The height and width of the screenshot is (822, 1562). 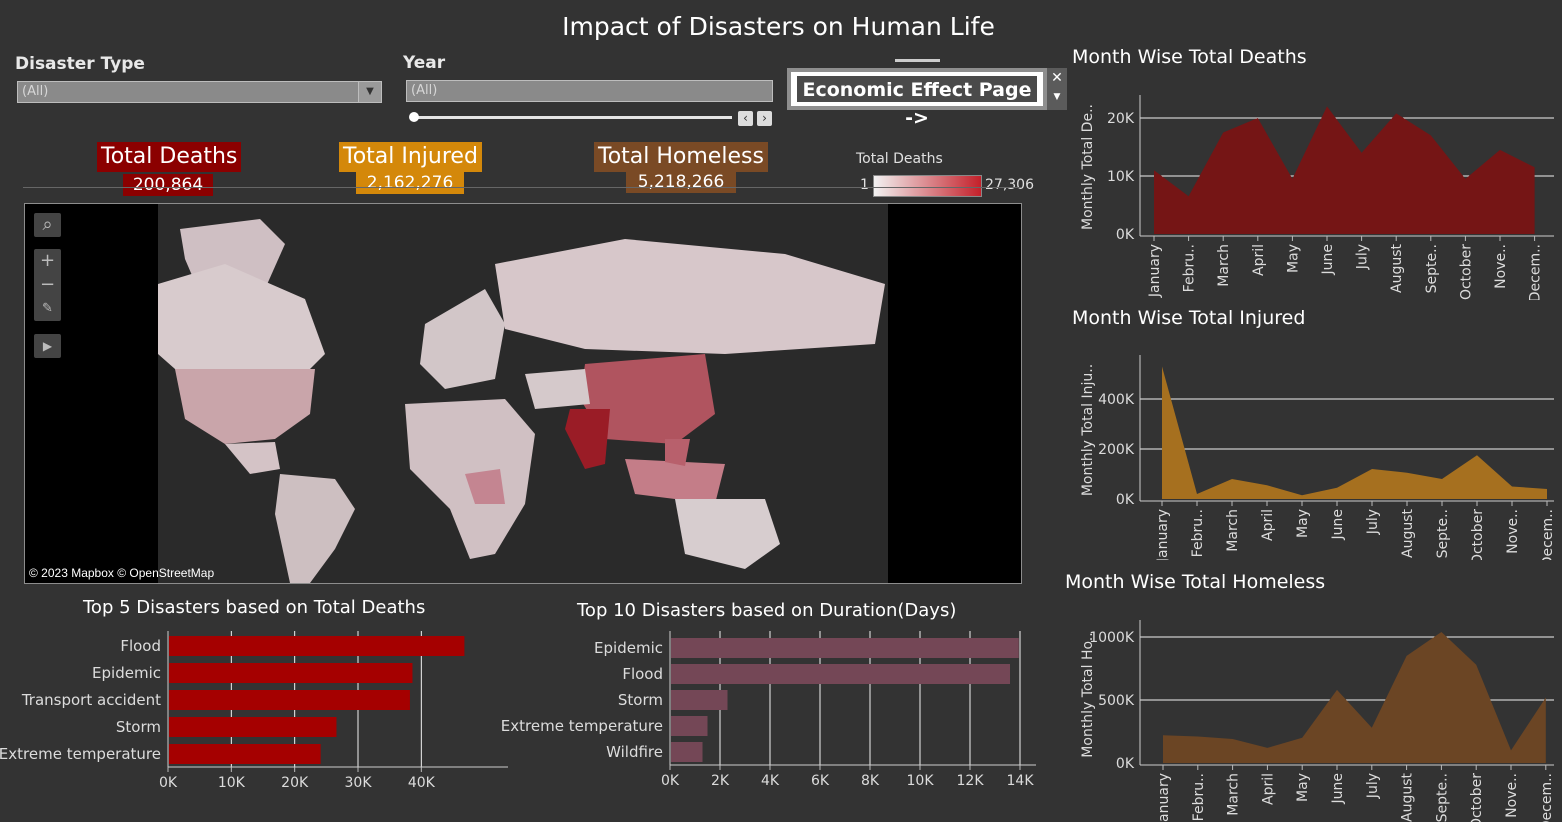 I want to click on page-title: Impact of Disasters on Human Life, so click(x=778, y=26).